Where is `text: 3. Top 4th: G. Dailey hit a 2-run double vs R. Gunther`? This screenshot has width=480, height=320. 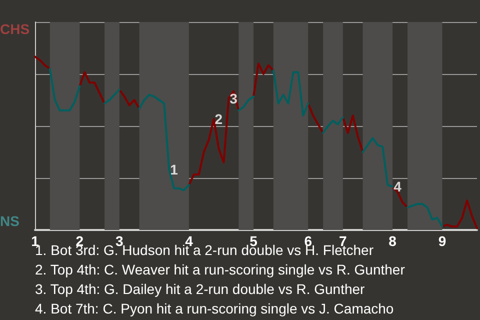 text: 3. Top 4th: G. Dailey hit a 2-run double vs R. Gunther is located at coordinates (200, 289).